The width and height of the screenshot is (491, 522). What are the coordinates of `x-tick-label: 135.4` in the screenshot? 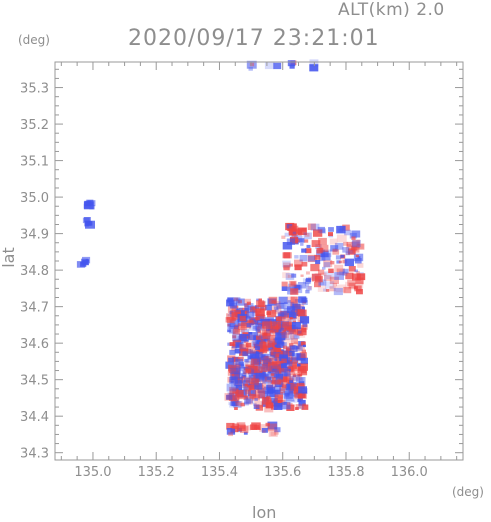 It's located at (219, 472).